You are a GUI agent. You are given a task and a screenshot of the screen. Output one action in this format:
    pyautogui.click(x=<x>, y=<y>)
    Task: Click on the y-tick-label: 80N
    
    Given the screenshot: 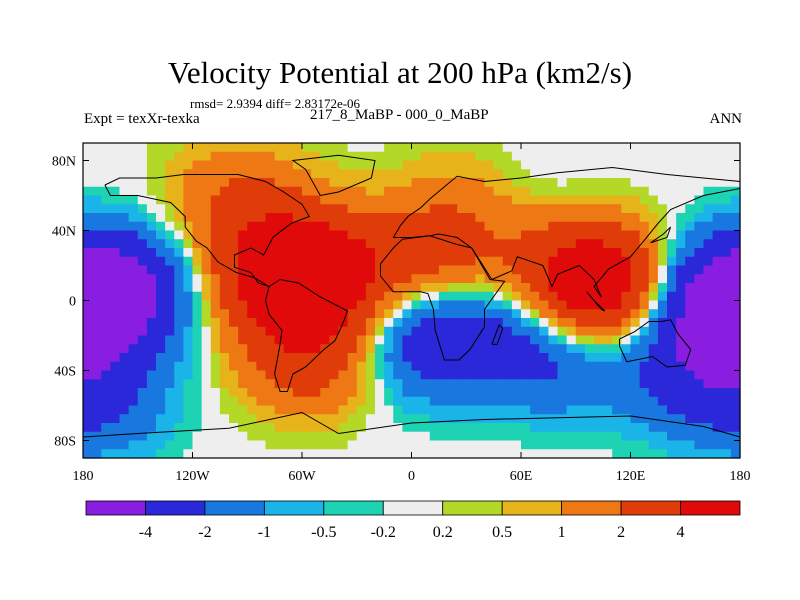 What is the action you would take?
    pyautogui.click(x=64, y=162)
    